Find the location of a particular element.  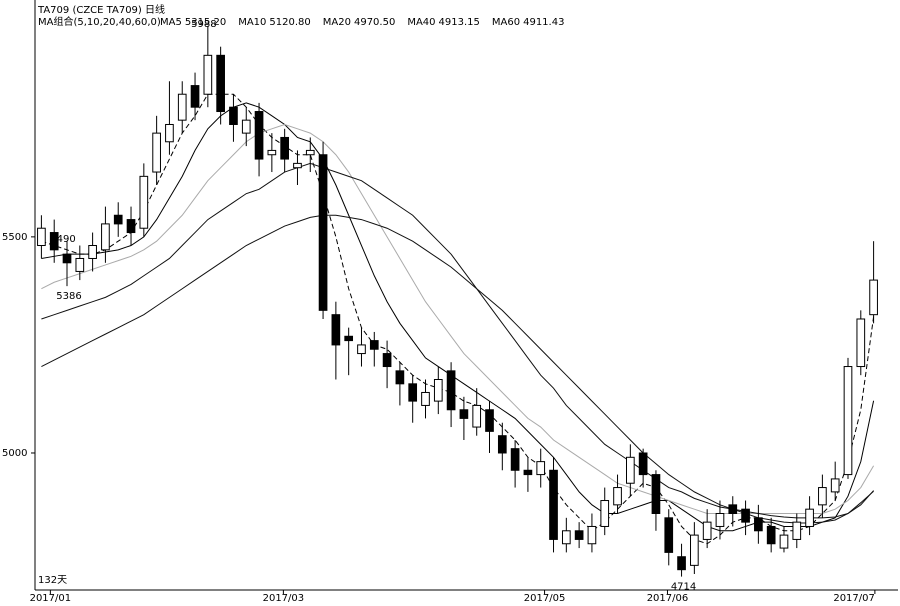

x-tick-label: 2017/01 is located at coordinates (51, 598).